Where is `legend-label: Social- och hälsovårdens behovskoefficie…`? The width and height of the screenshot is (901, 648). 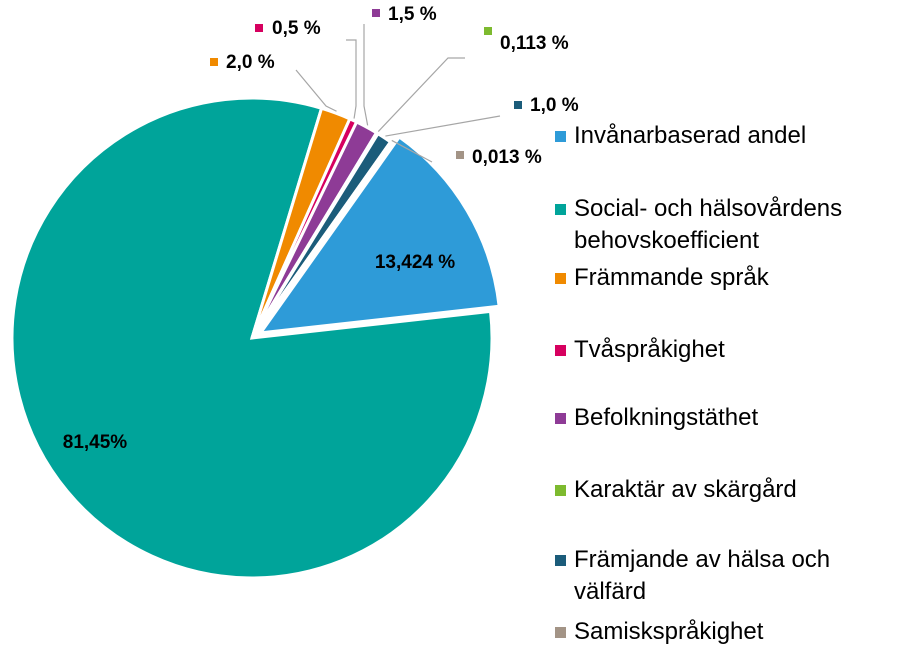
legend-label: Social- och hälsovårdens behovskoefficie… is located at coordinates (708, 224).